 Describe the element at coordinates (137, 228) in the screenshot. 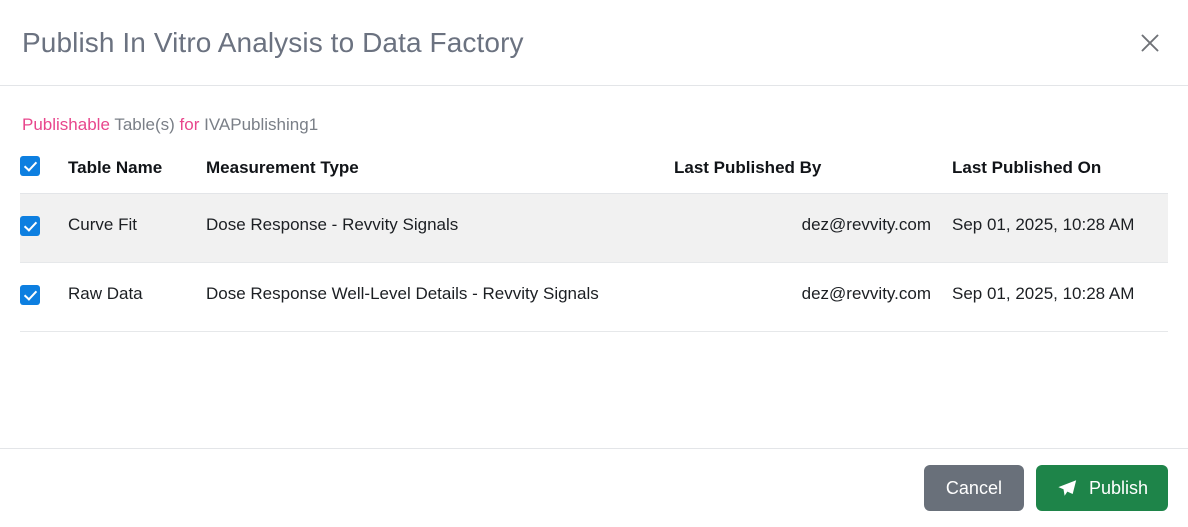

I see `cell-table-name: Curve Fit` at that location.